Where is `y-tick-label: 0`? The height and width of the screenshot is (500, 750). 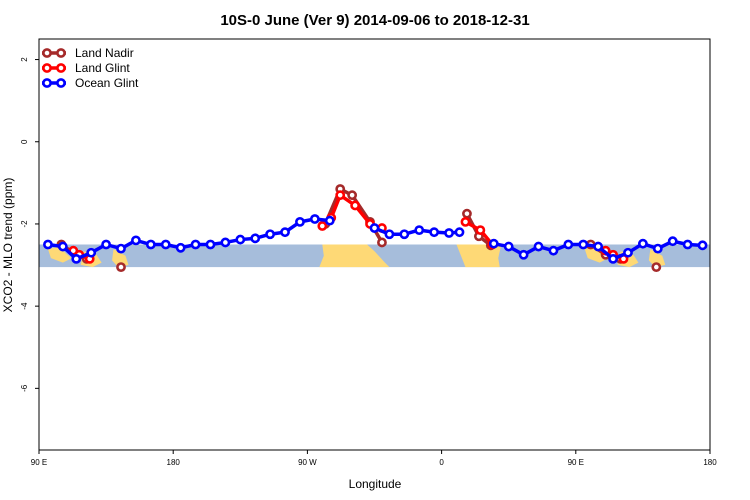
y-tick-label: 0 is located at coordinates (24, 141).